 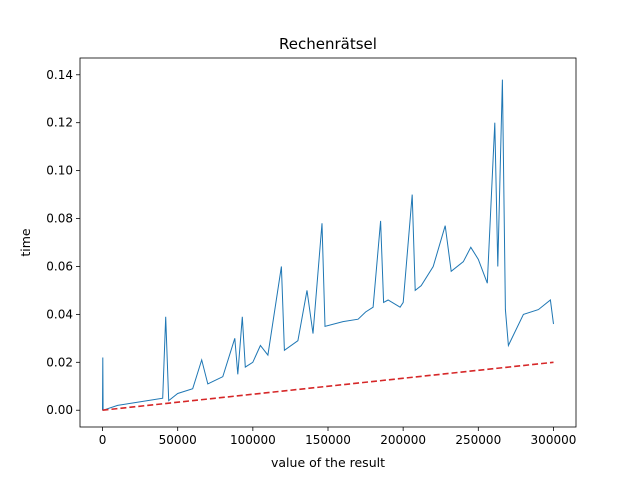 I want to click on x-axis-label: value of the result, so click(x=328, y=462).